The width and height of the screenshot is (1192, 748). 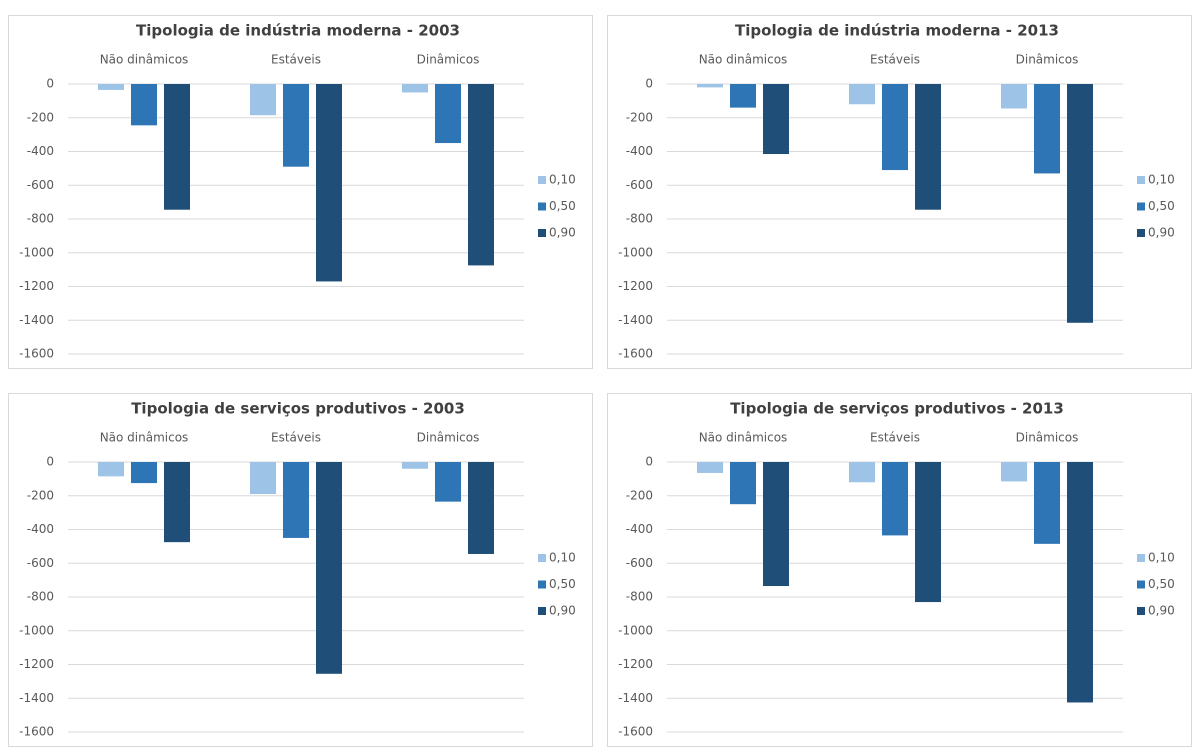 I want to click on chart-title: Tipologia de indústria moderna - 2003, so click(x=298, y=31).